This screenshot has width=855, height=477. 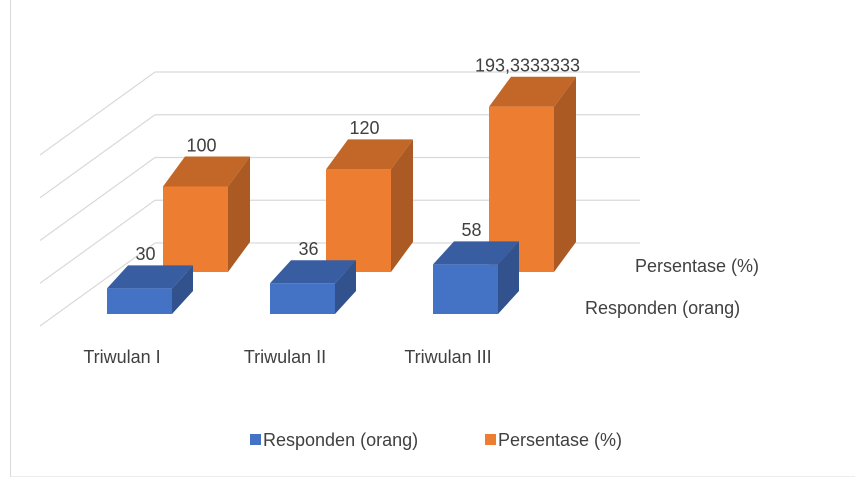 What do you see at coordinates (340, 440) in the screenshot?
I see `legend-label: Responden (orang)` at bounding box center [340, 440].